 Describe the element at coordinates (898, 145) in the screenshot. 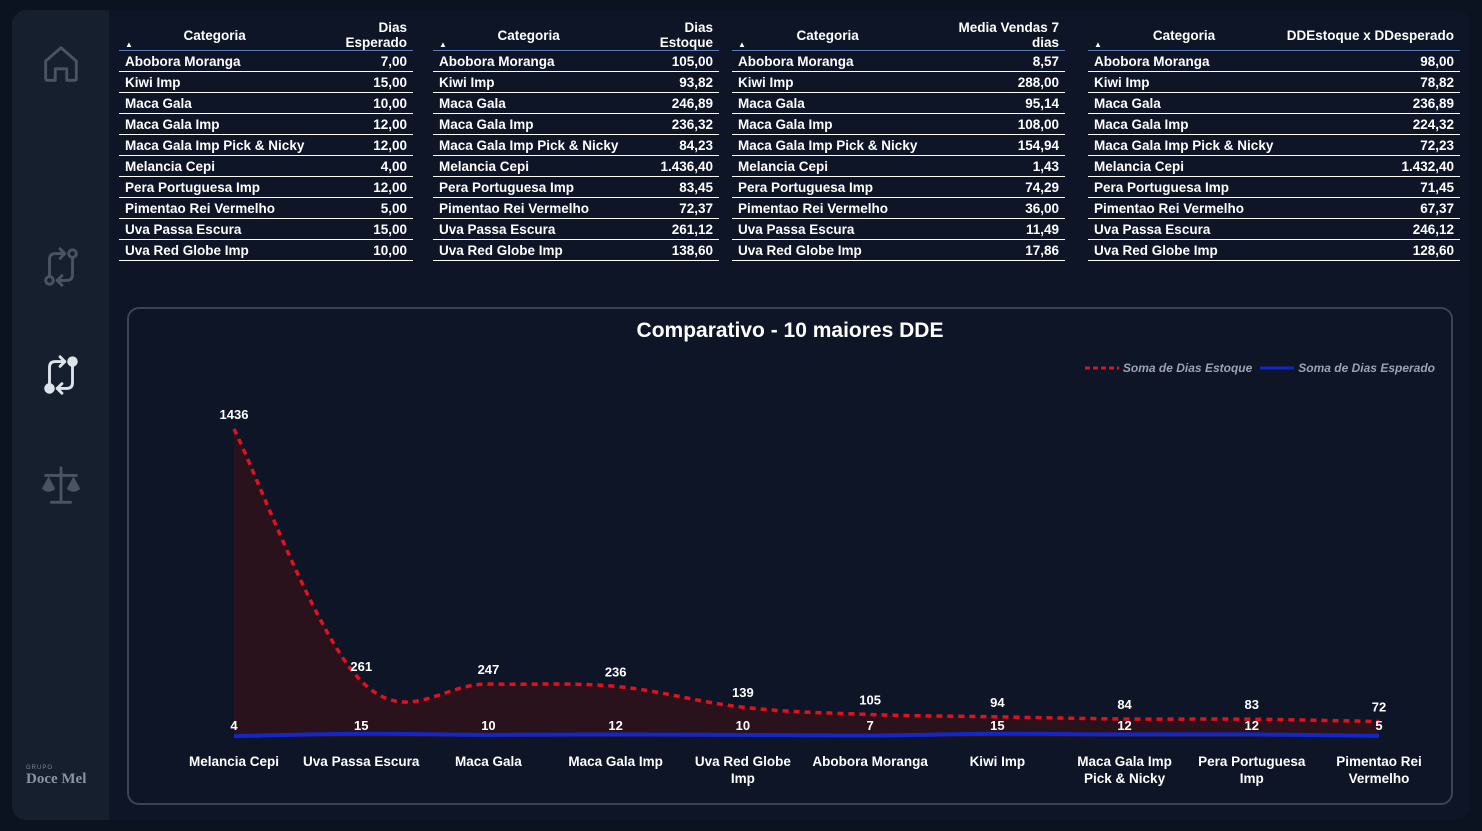

I see `table-row: Maca Gala Imp Pick & Nicky 154,94` at that location.